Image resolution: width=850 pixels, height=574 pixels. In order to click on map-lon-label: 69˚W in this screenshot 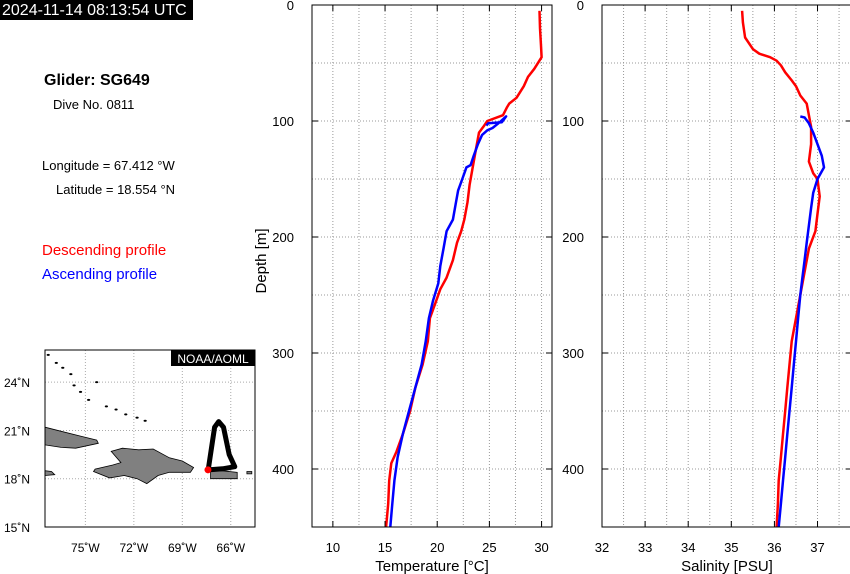, I will do `click(182, 548)`.